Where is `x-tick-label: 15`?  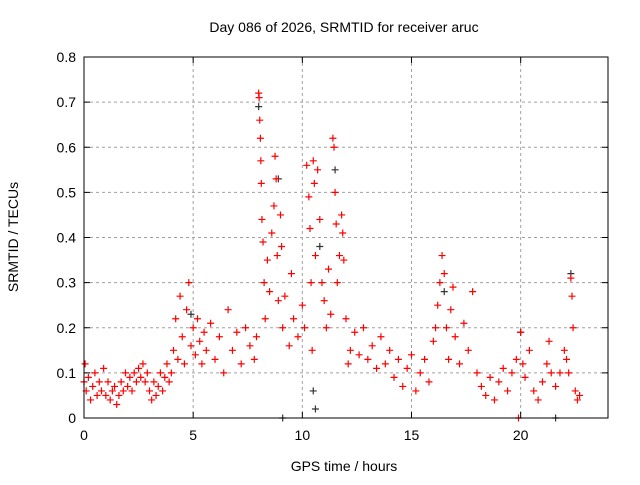 x-tick-label: 15 is located at coordinates (412, 435).